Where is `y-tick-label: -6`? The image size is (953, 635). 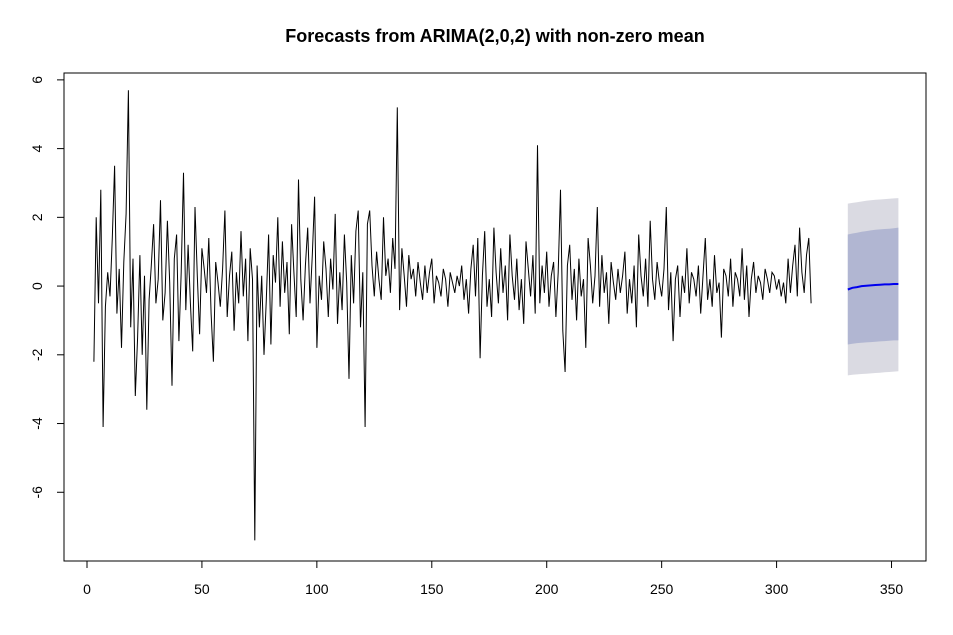
y-tick-label: -6 is located at coordinates (37, 492).